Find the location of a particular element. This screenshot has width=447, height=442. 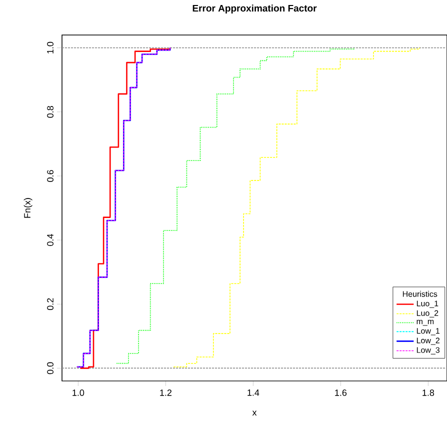

legend-label: Low_2 is located at coordinates (428, 341).